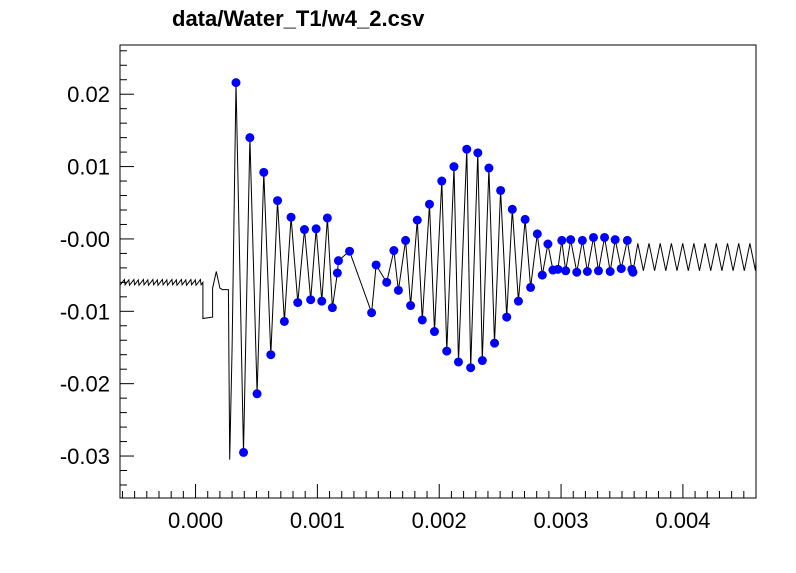 The height and width of the screenshot is (573, 796). Describe the element at coordinates (317, 520) in the screenshot. I see `x-tick-label: 0.001` at that location.